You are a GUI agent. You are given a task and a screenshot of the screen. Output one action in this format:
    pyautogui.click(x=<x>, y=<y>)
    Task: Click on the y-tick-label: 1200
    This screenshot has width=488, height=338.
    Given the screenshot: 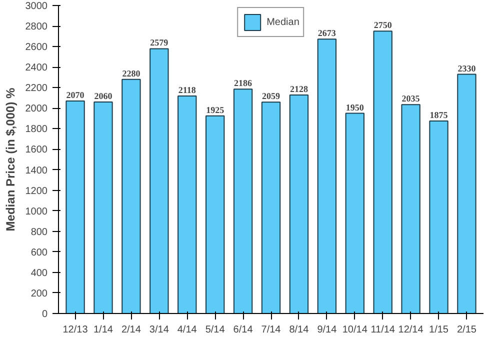 What is the action you would take?
    pyautogui.click(x=36, y=191)
    